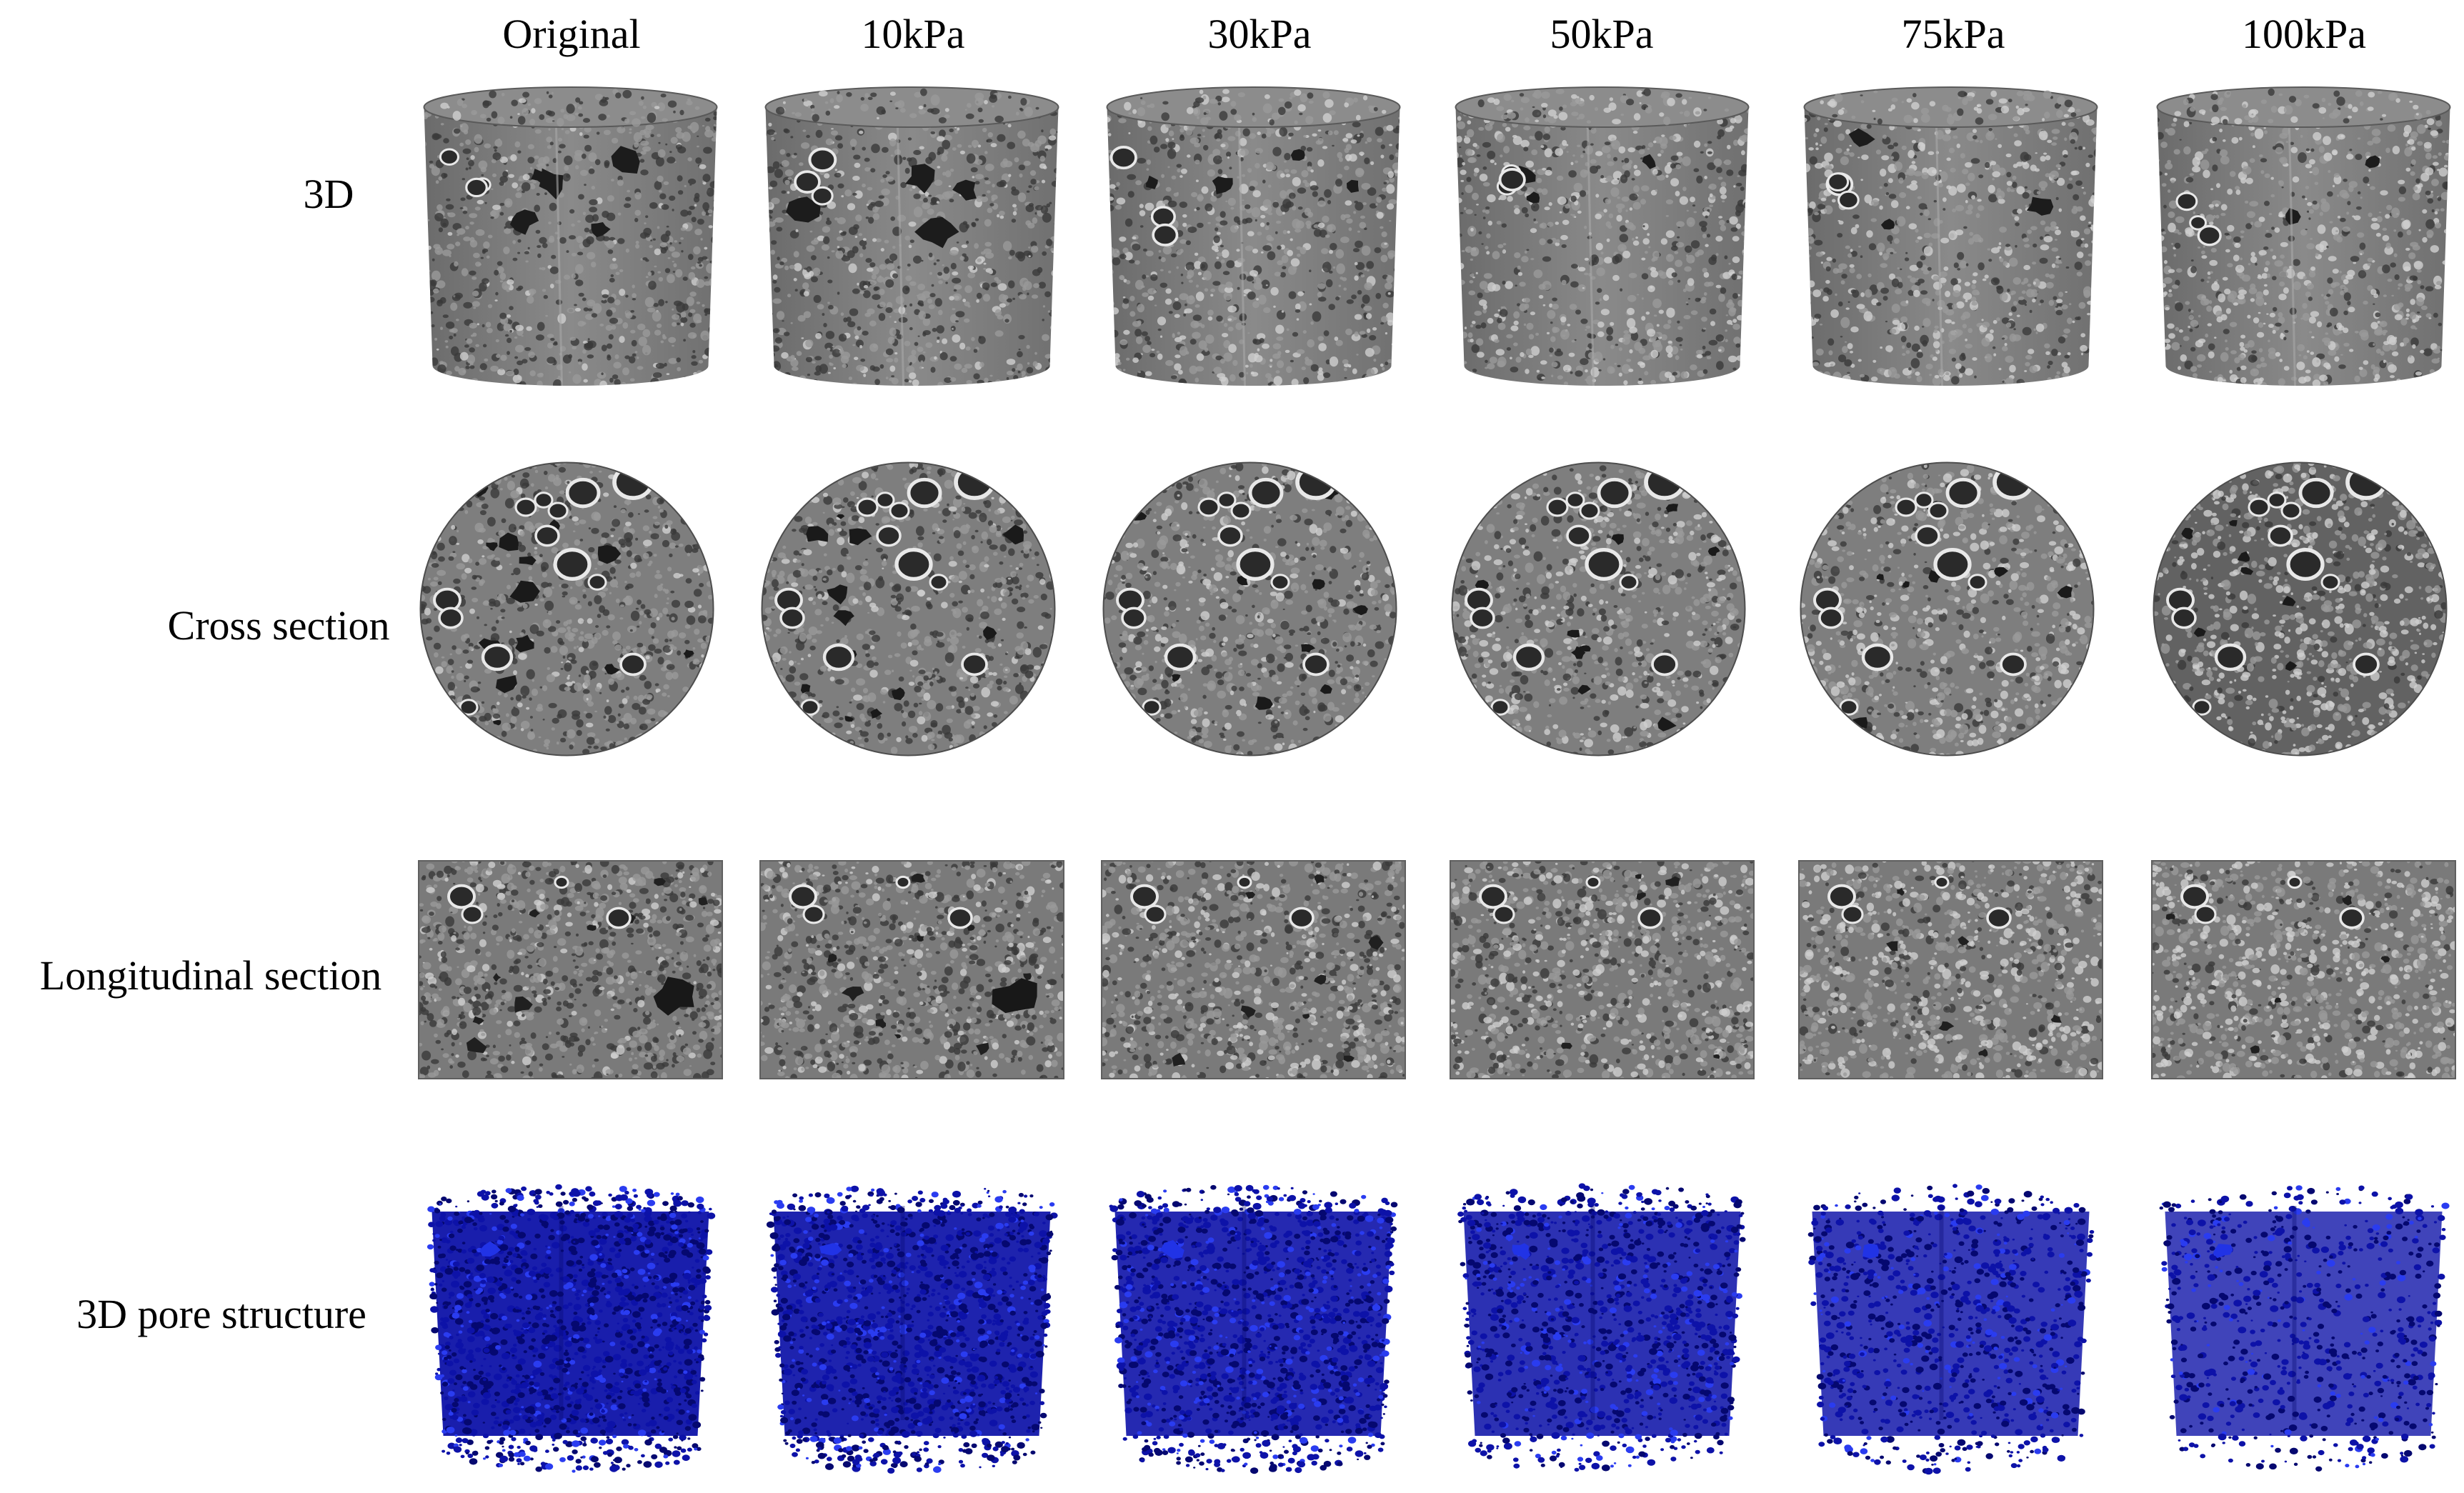  I want to click on longitudinal-section-75kpa, so click(1951, 970).